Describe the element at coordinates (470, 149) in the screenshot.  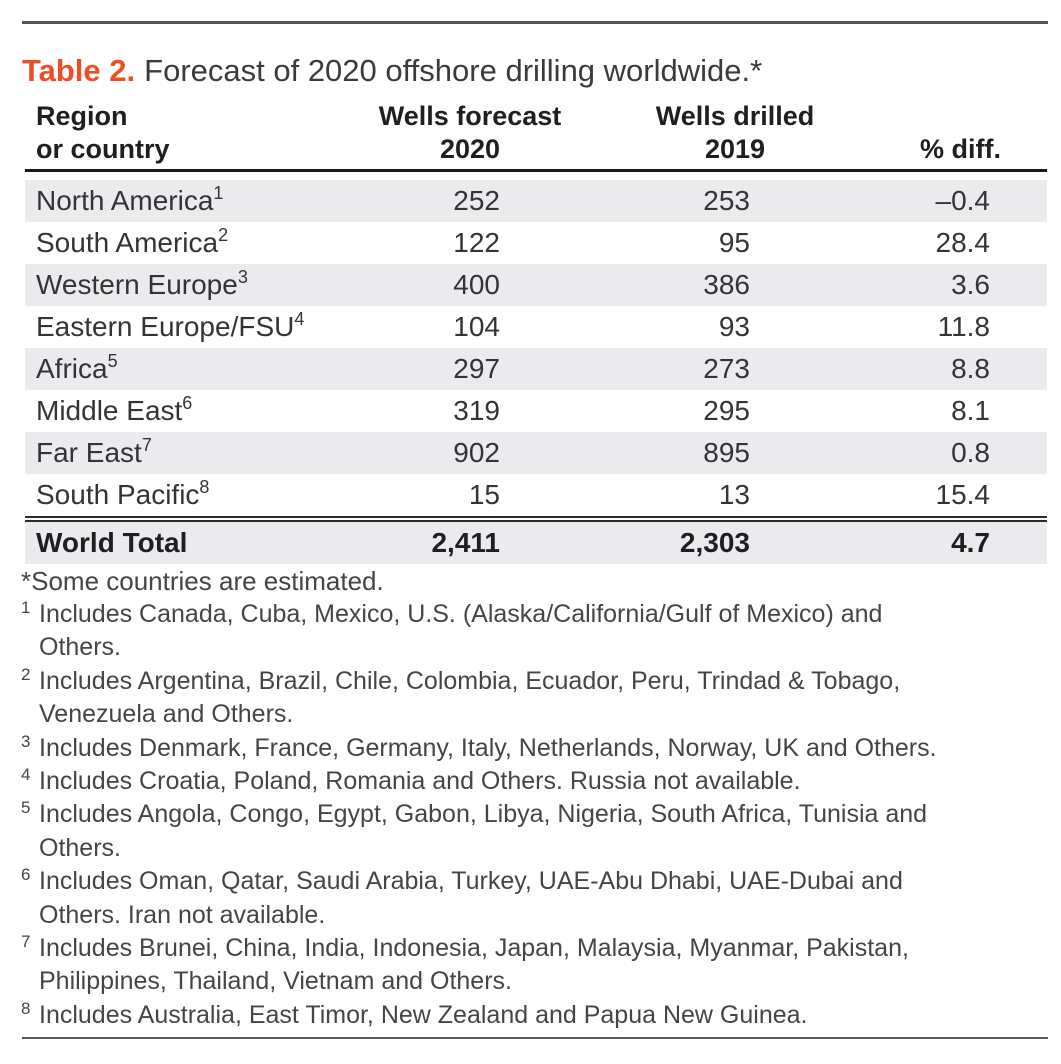
I see `column-header-forecast-year: 2020` at that location.